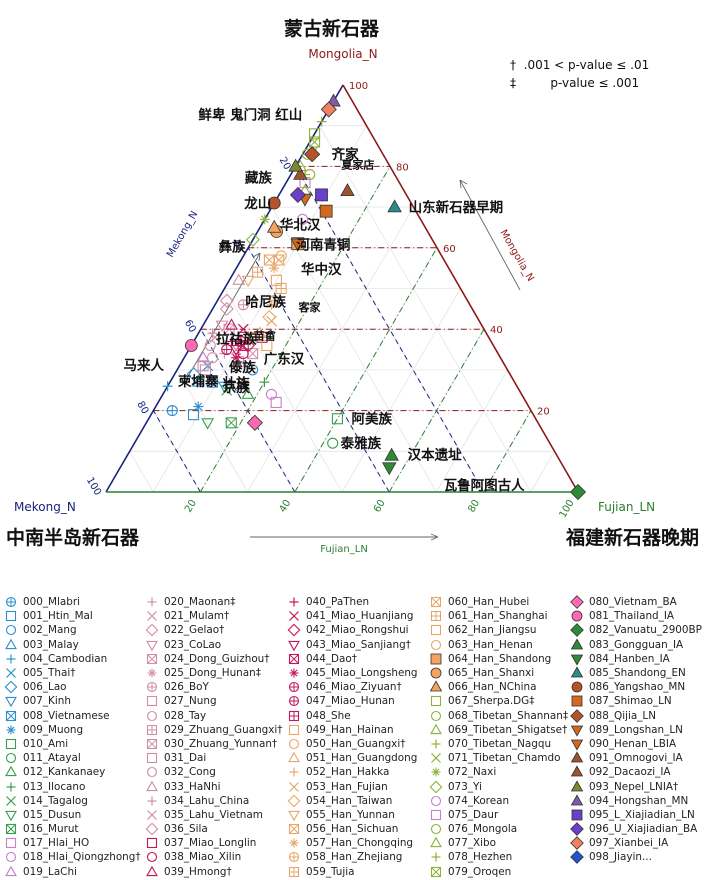  What do you see at coordinates (642, 744) in the screenshot?
I see `legend-item: 090_Henan_LBIA` at bounding box center [642, 744].